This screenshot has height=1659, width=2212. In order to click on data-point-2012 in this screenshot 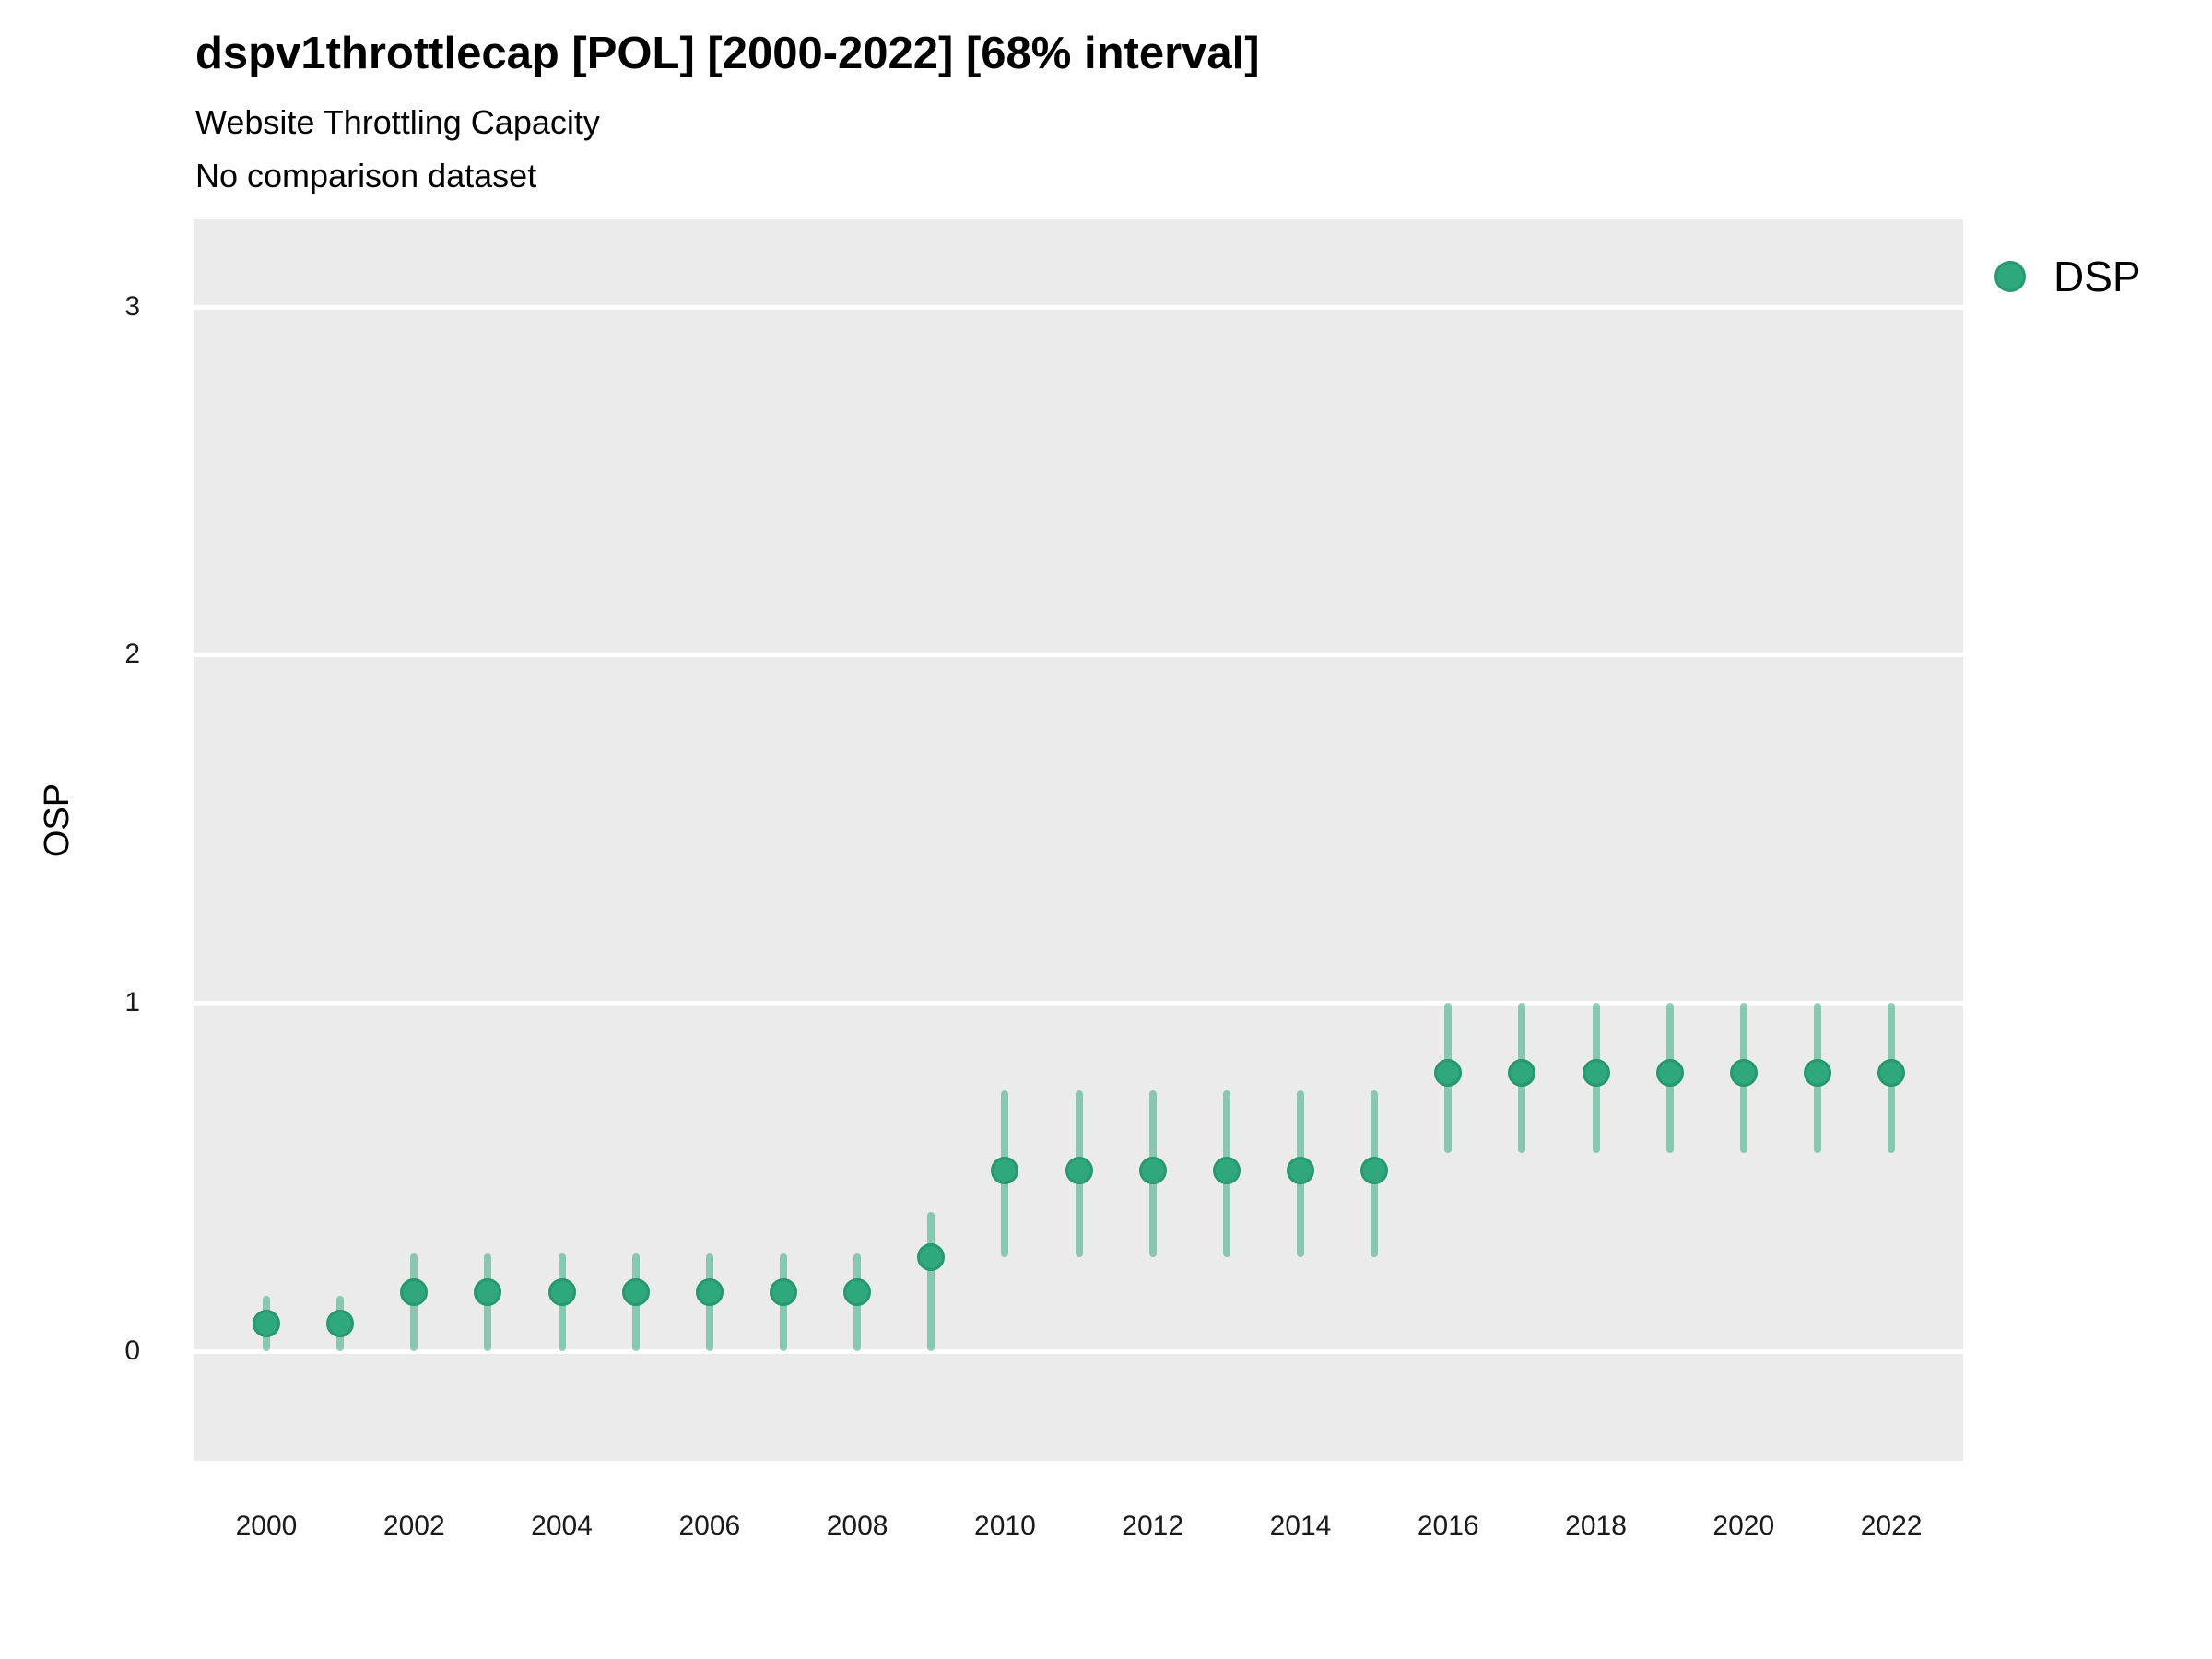, I will do `click(1152, 1170)`.